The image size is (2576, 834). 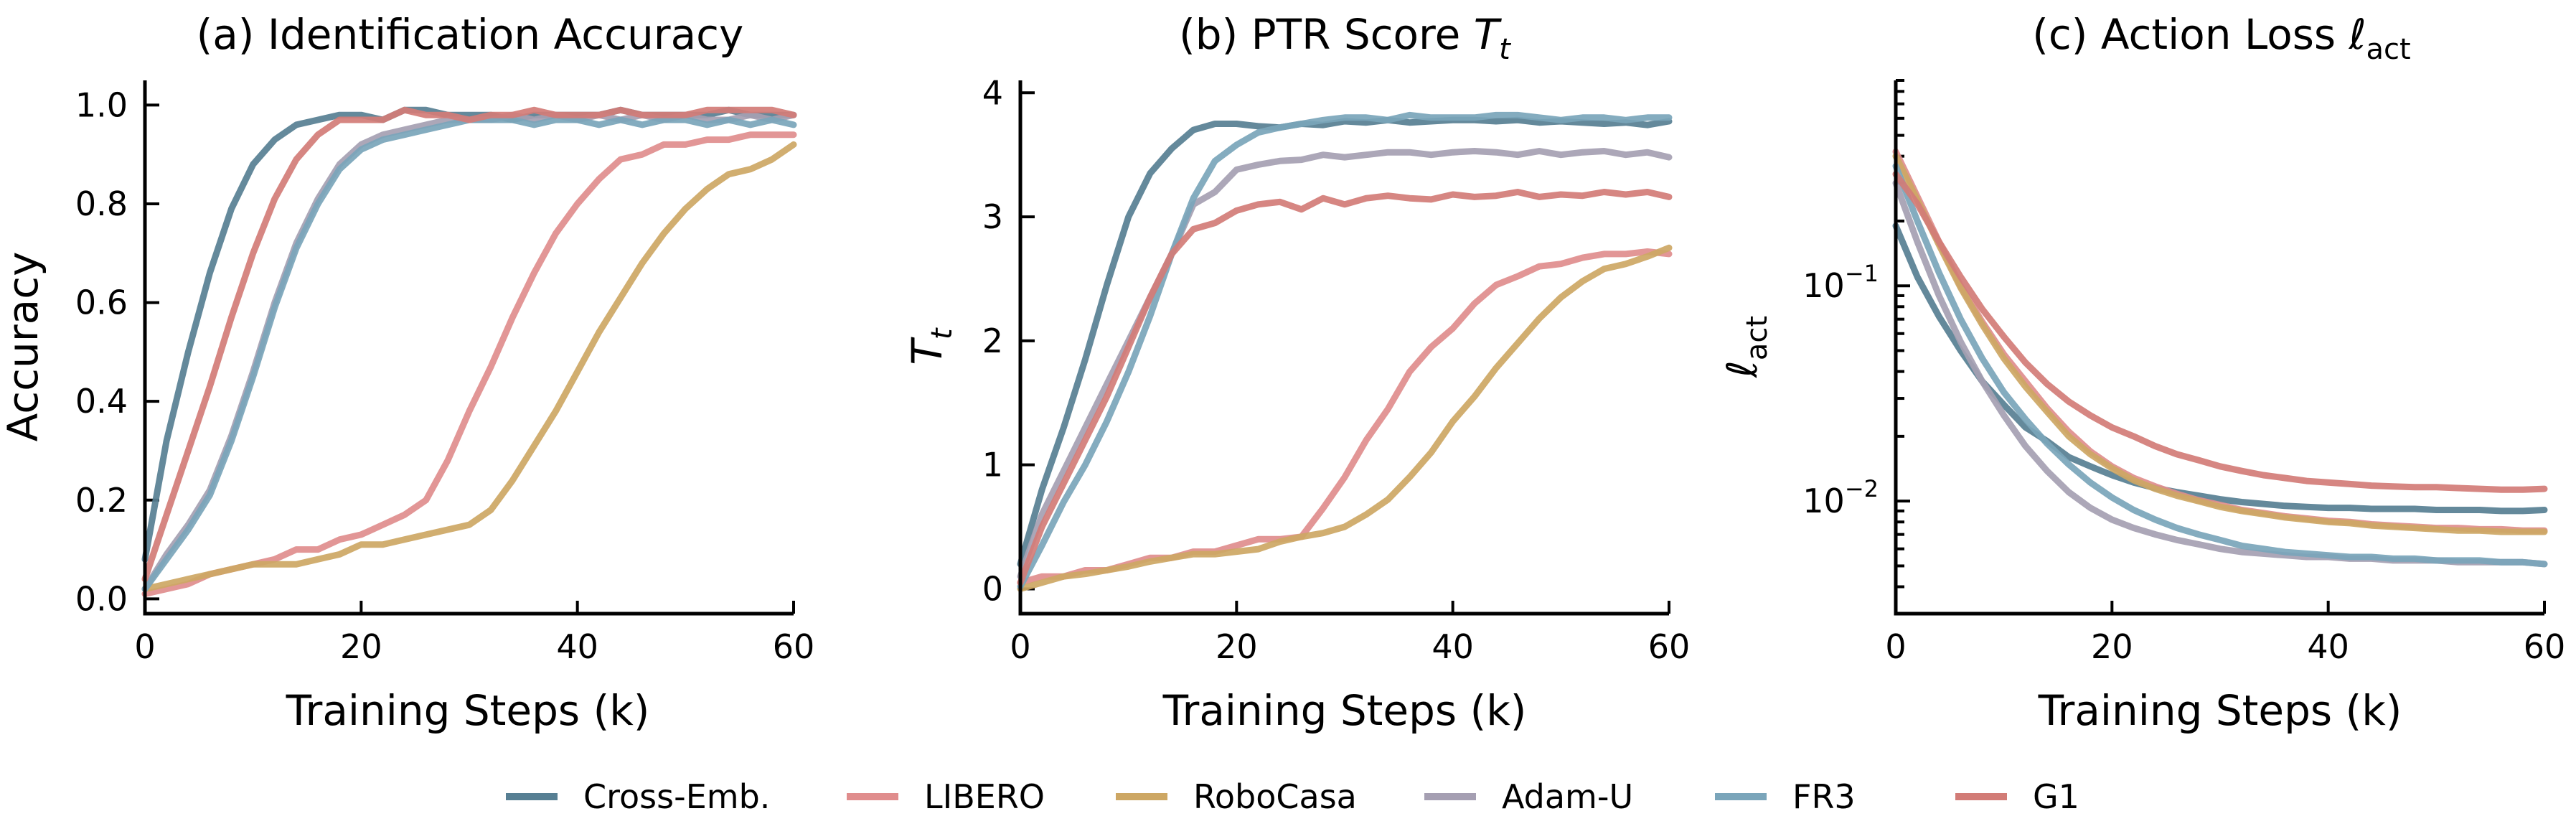 What do you see at coordinates (2328, 646) in the screenshot?
I see `panel-c-xtick-label: 40` at bounding box center [2328, 646].